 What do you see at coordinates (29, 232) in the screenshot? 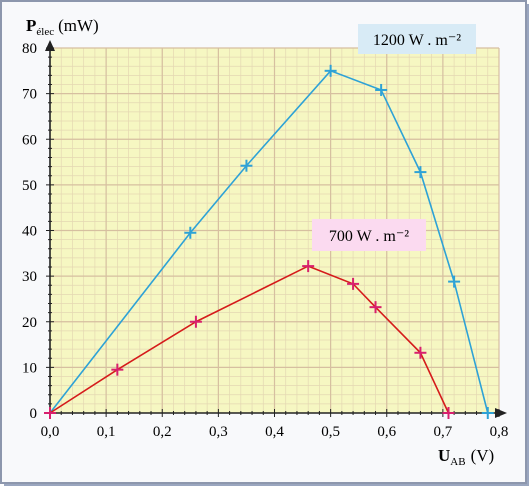
I see `y-tick-label: 40` at bounding box center [29, 232].